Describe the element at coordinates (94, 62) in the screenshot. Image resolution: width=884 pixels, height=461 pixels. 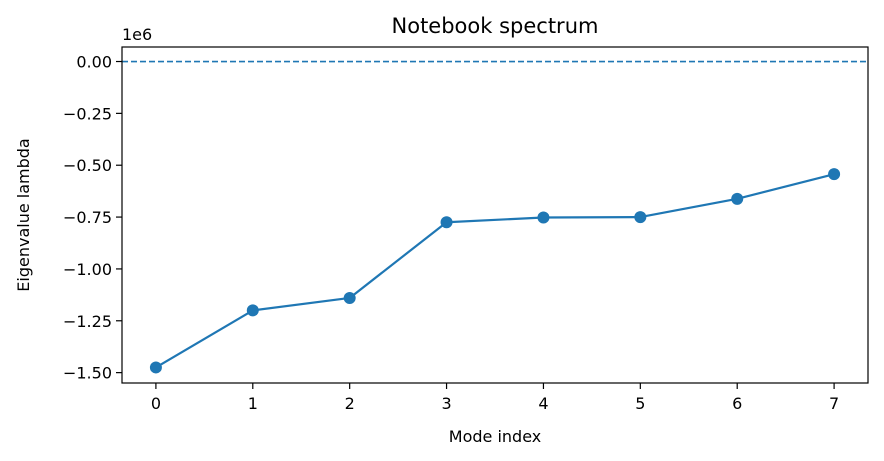
I see `y-tick-label: 0.00` at that location.